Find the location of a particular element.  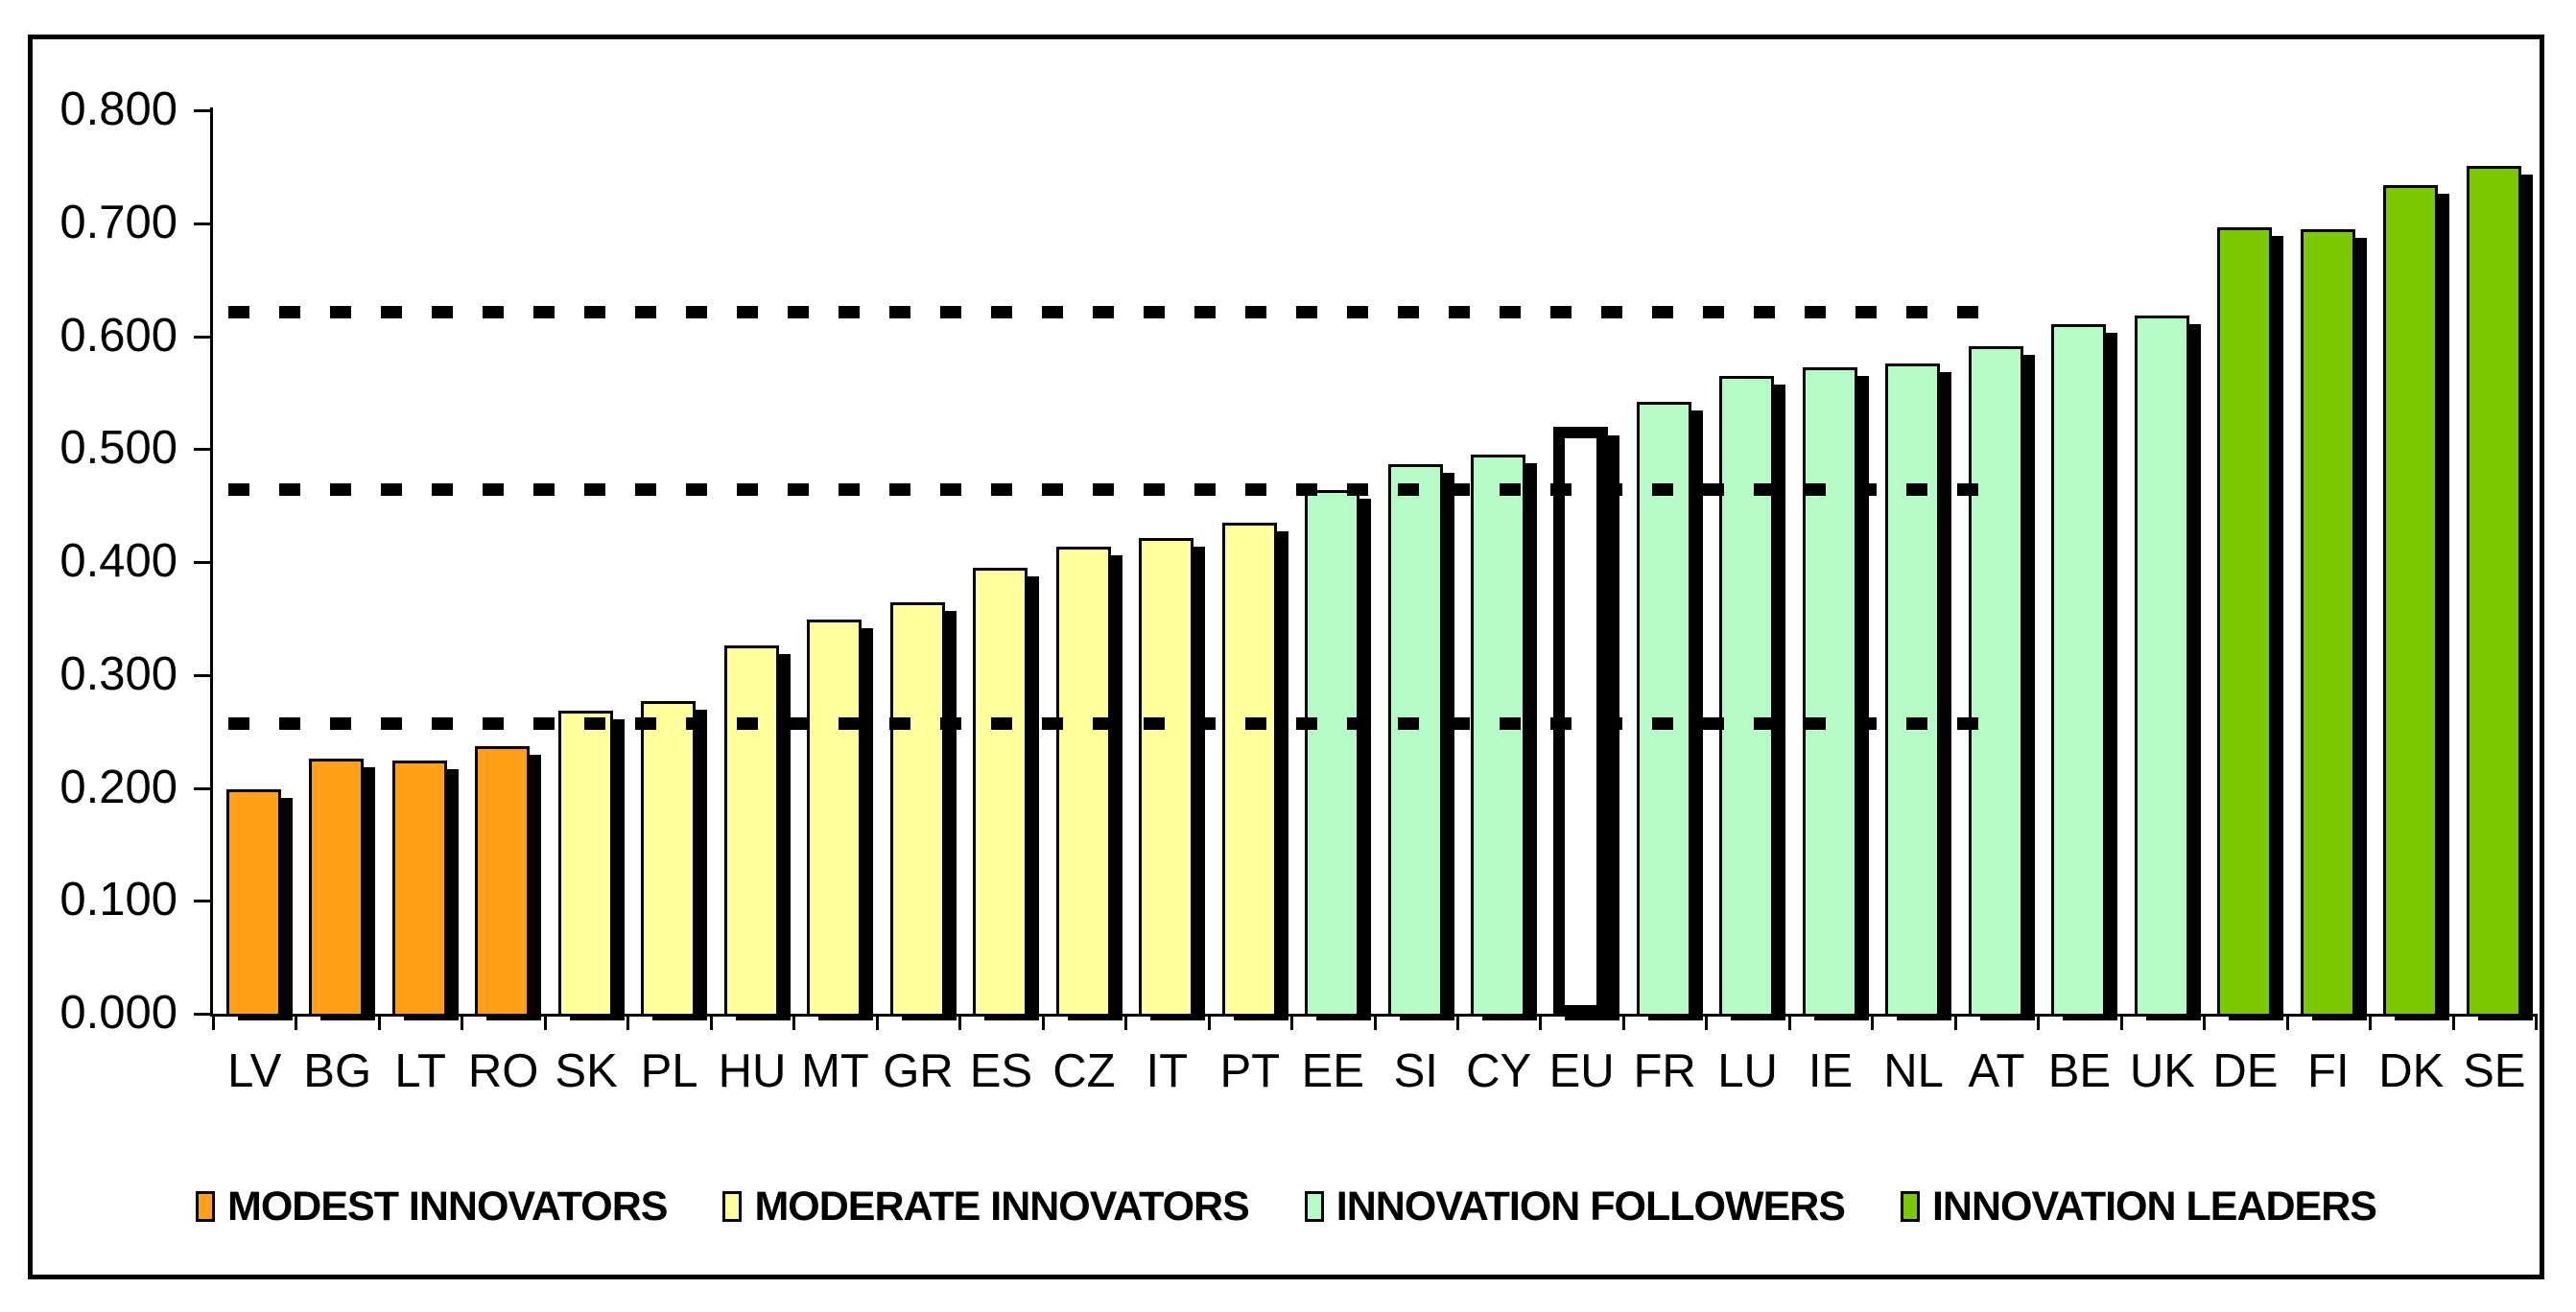

bar-lv is located at coordinates (253, 902).